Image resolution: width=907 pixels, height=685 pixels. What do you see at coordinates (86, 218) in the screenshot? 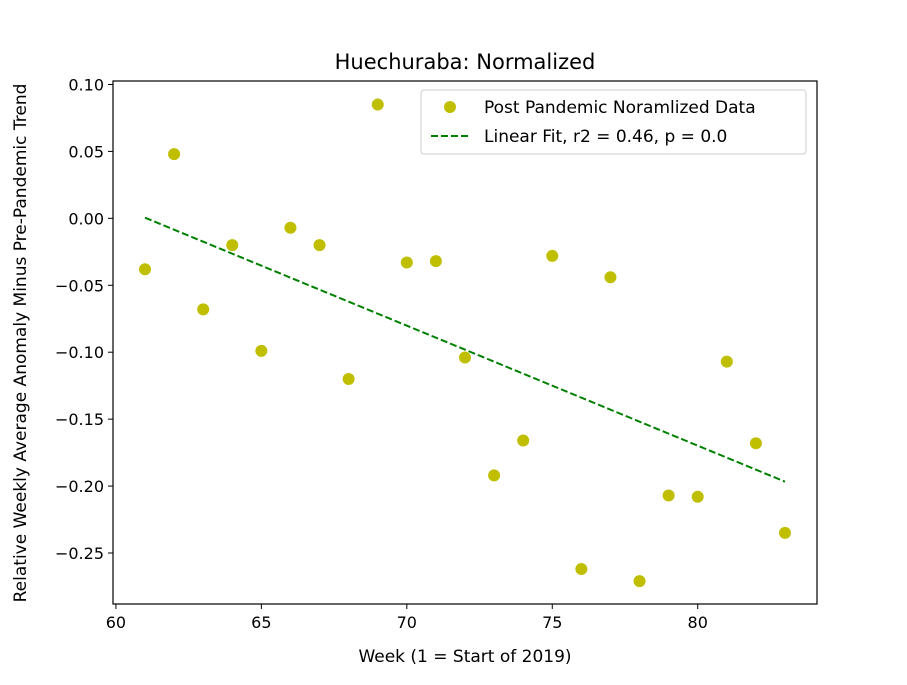
I see `y-tick-label: 0.00` at bounding box center [86, 218].